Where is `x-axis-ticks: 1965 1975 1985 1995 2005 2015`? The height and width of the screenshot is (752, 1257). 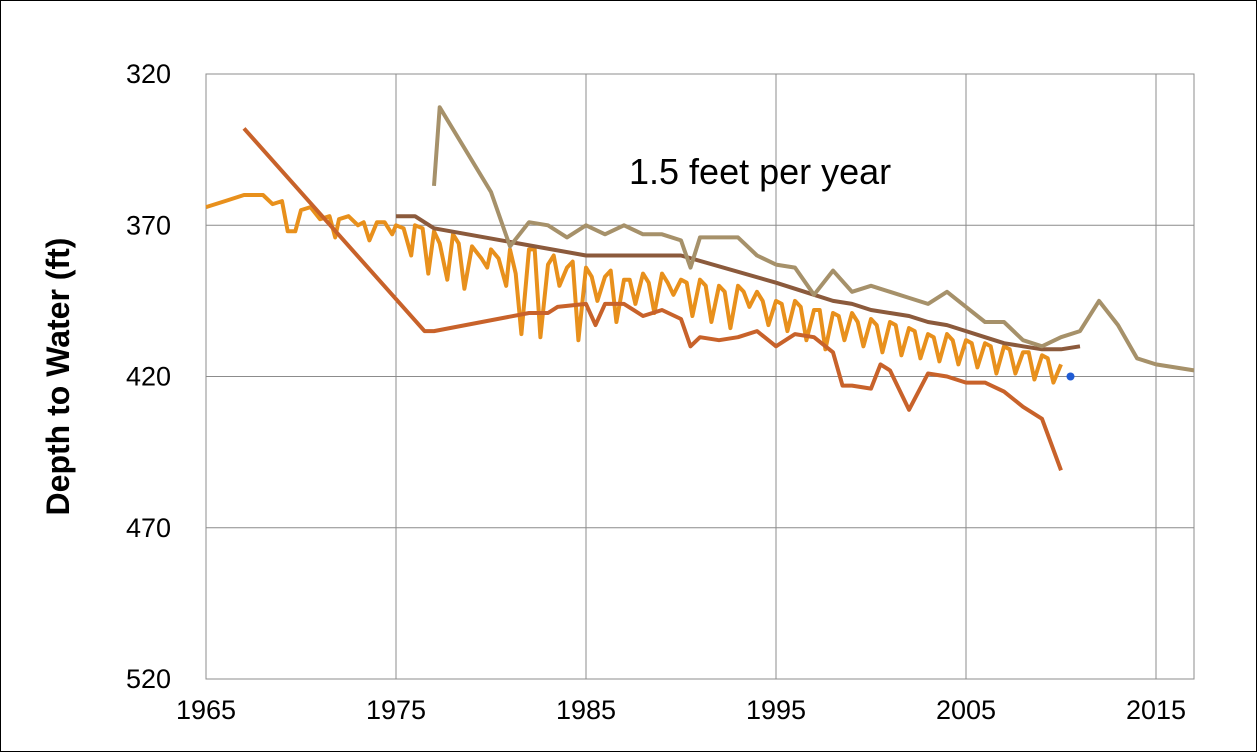 x-axis-ticks: 1965 1975 1985 1995 2005 2015 is located at coordinates (681, 710).